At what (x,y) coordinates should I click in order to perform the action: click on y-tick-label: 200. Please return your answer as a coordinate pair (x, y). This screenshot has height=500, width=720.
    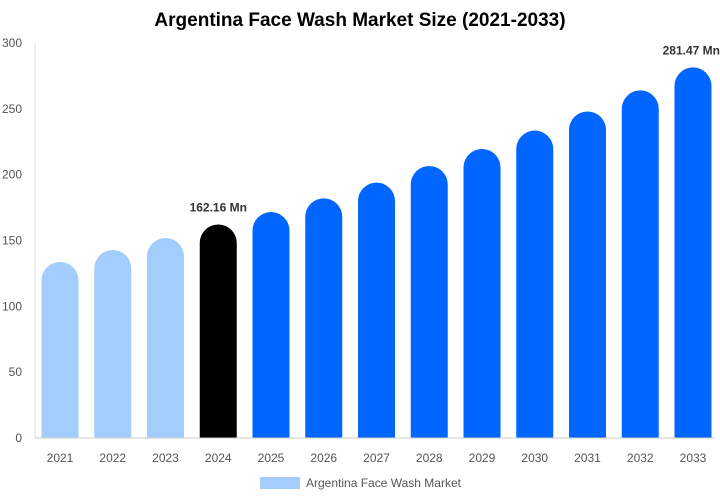
    Looking at the image, I should click on (12, 175).